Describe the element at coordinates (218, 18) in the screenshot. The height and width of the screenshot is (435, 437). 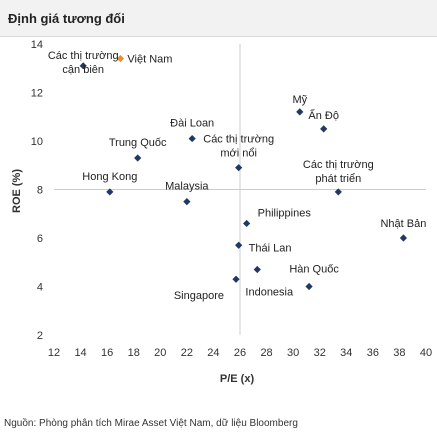
I see `title-bar: Định giá tương đối` at that location.